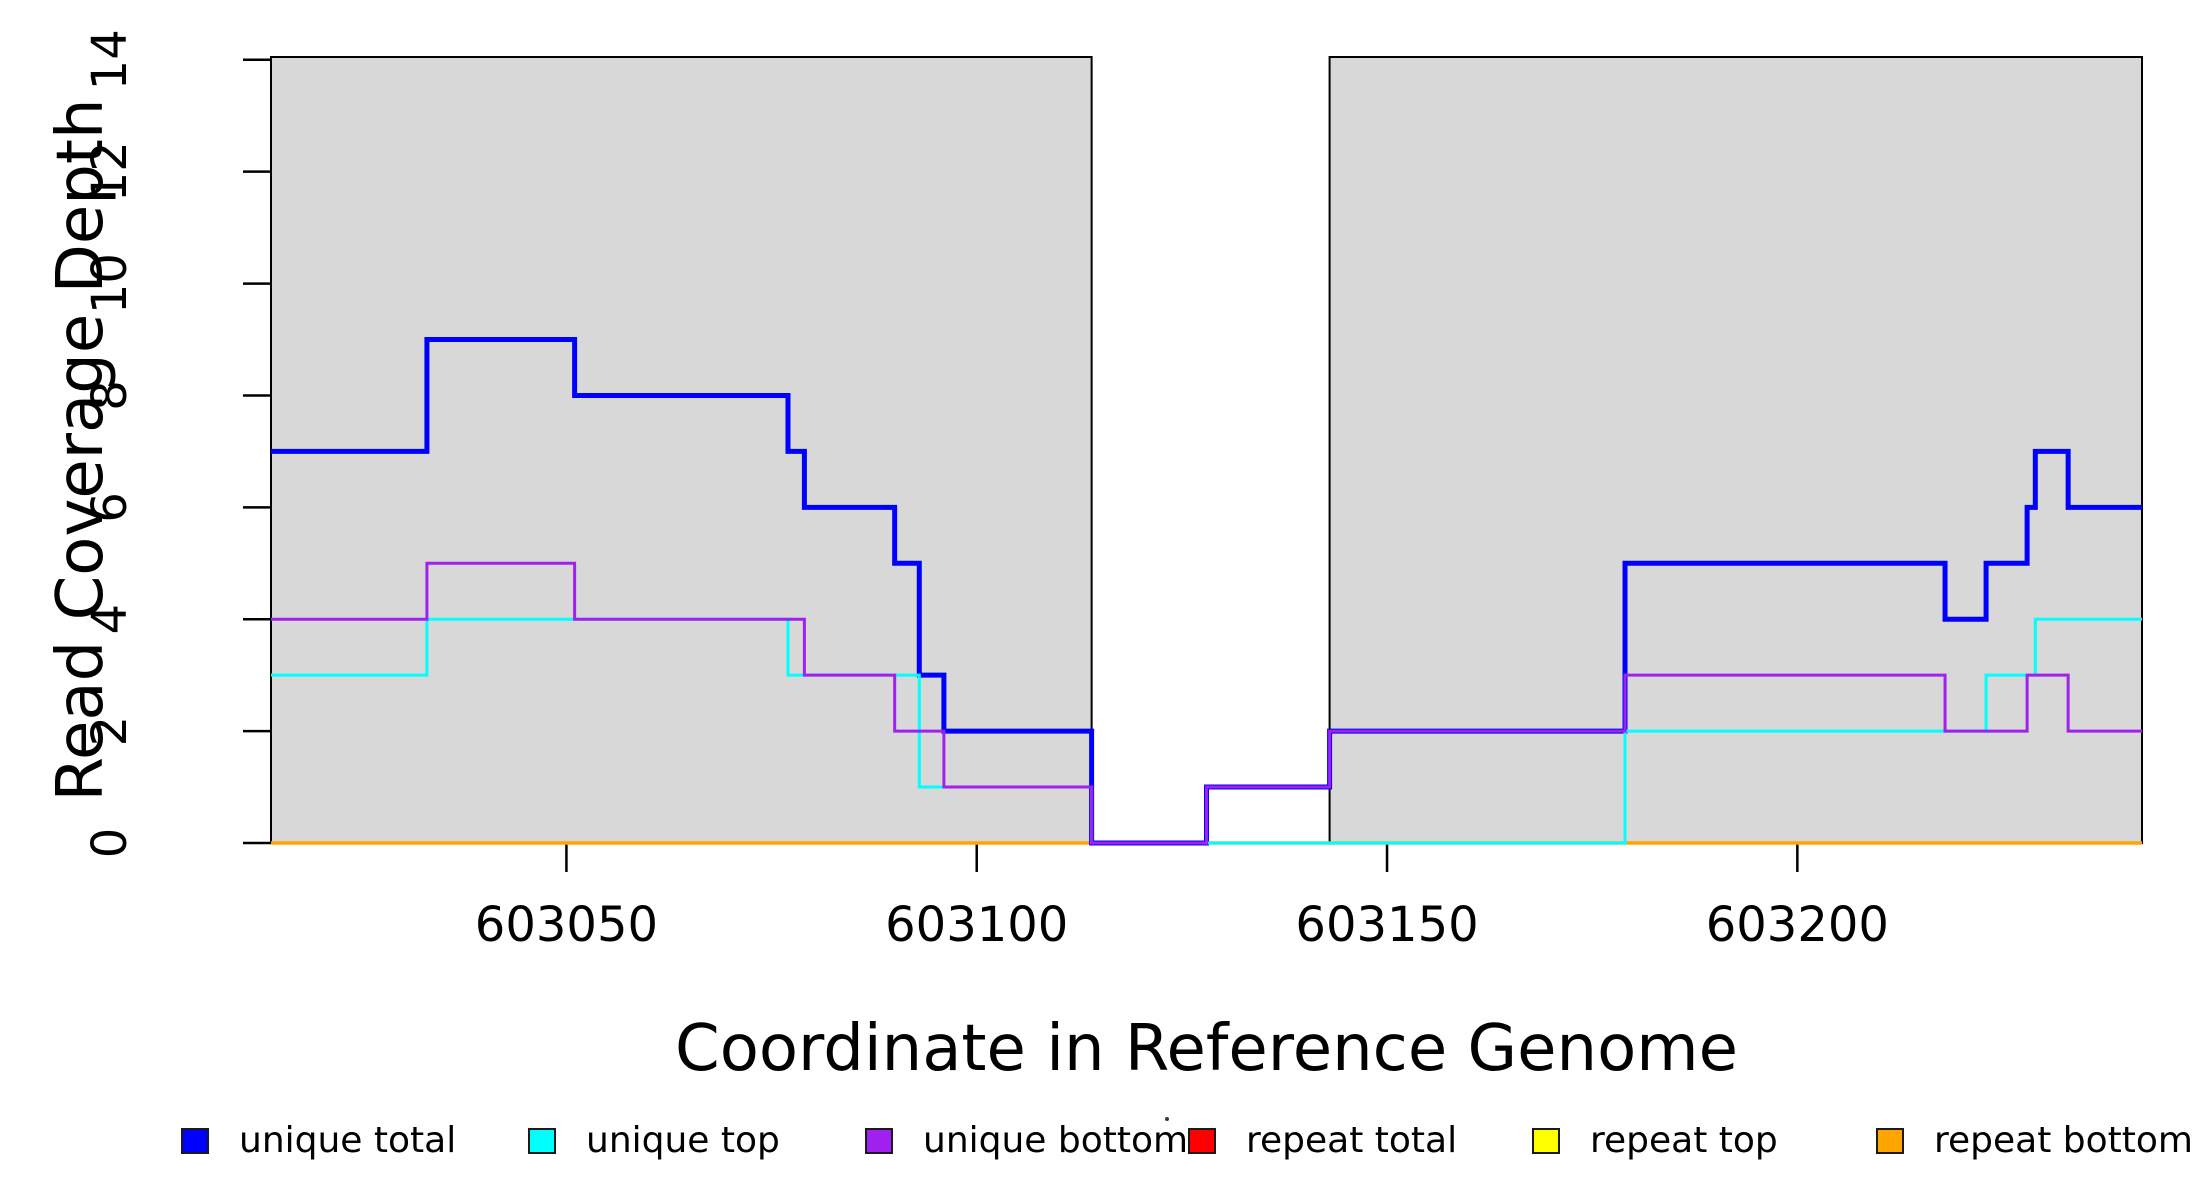  I want to click on legend-item-unique-bottom: unique bottom, so click(1026, 1141).